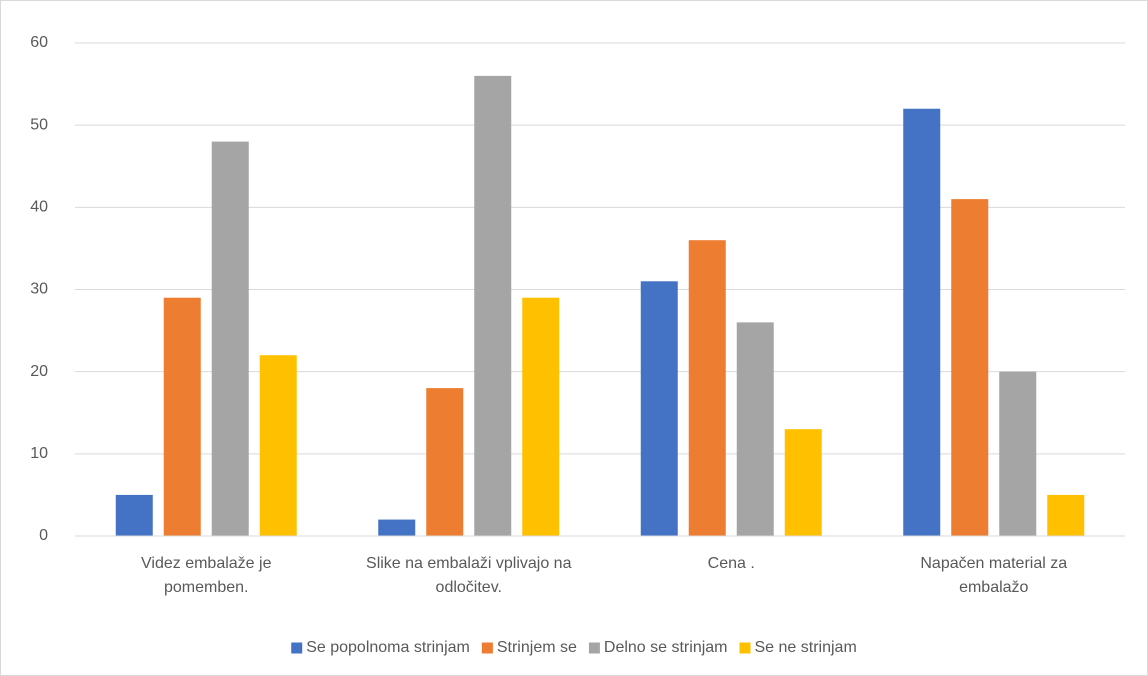  I want to click on x-tick-label: Cena ., so click(731, 563).